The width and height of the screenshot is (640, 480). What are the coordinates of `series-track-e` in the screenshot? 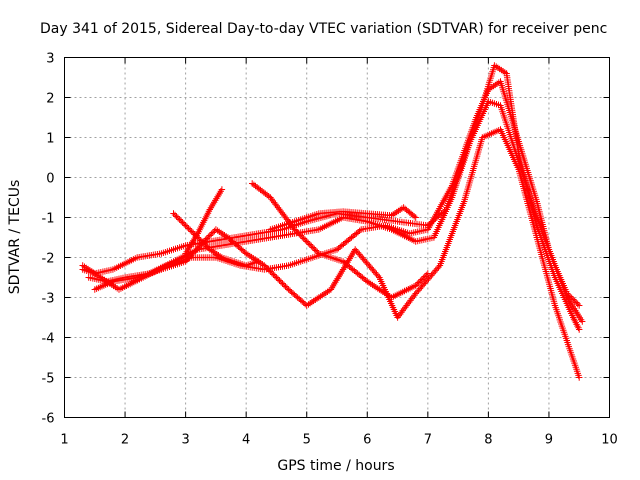 It's located at (216, 239).